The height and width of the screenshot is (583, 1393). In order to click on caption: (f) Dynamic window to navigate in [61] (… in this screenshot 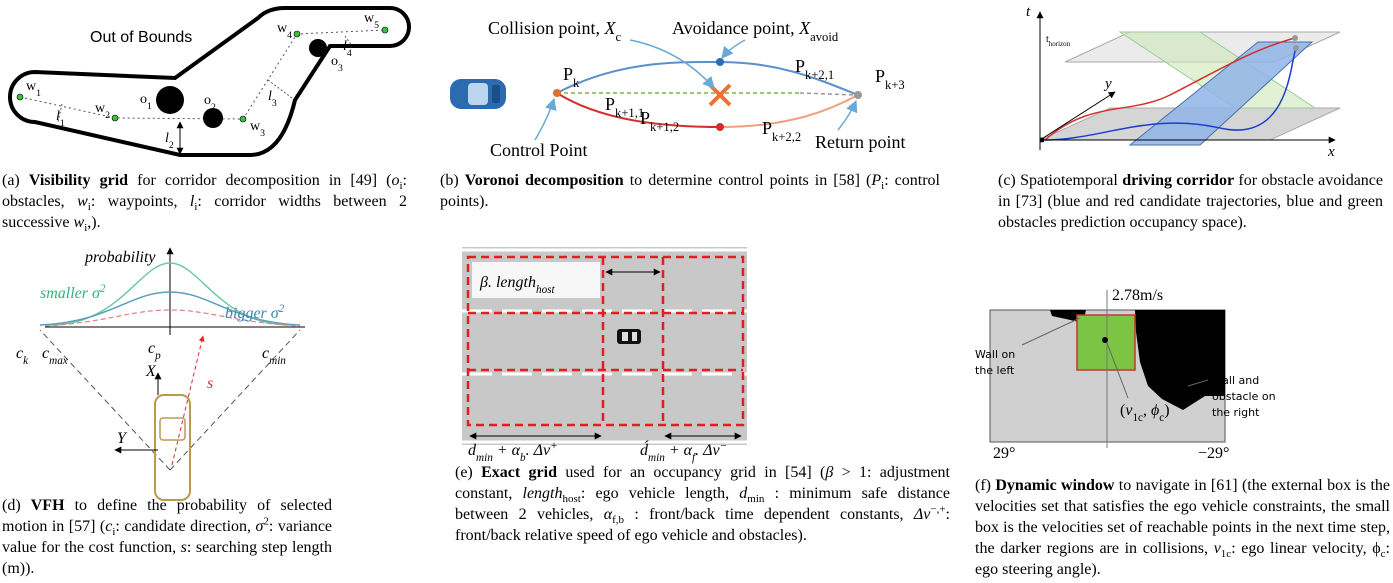, I will do `click(1182, 527)`.